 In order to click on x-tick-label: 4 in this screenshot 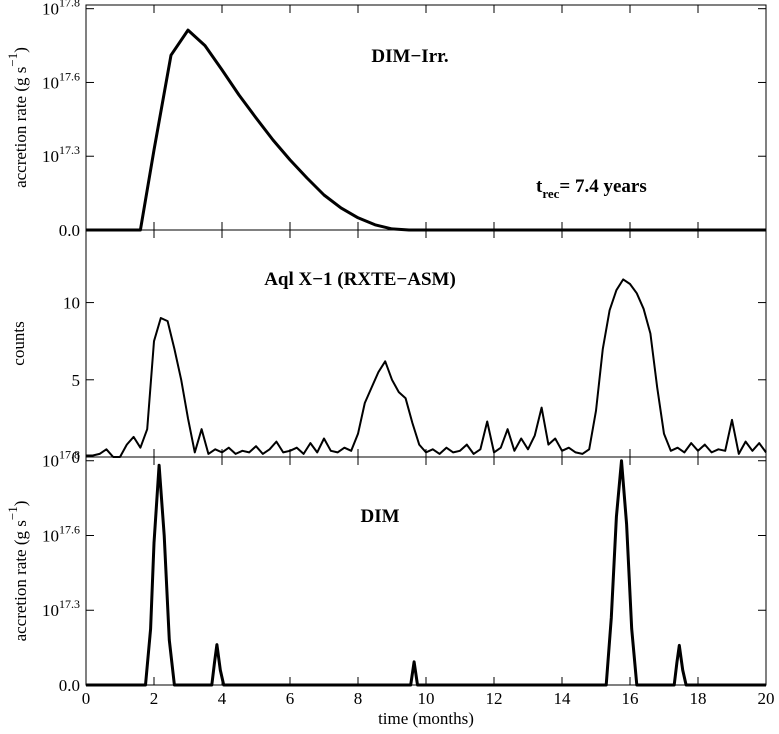, I will do `click(222, 698)`.